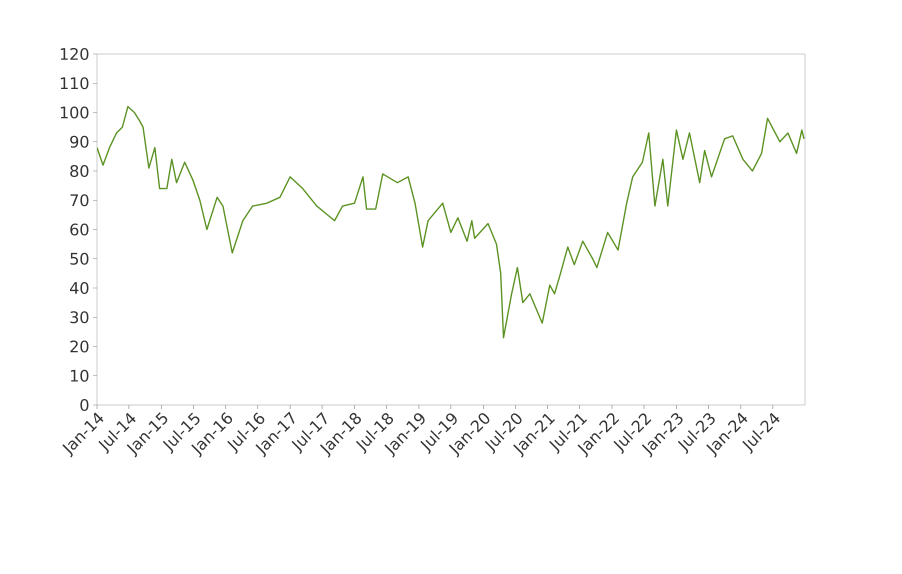 The height and width of the screenshot is (574, 902). Describe the element at coordinates (79, 346) in the screenshot. I see `y-tick-label: 20` at that location.